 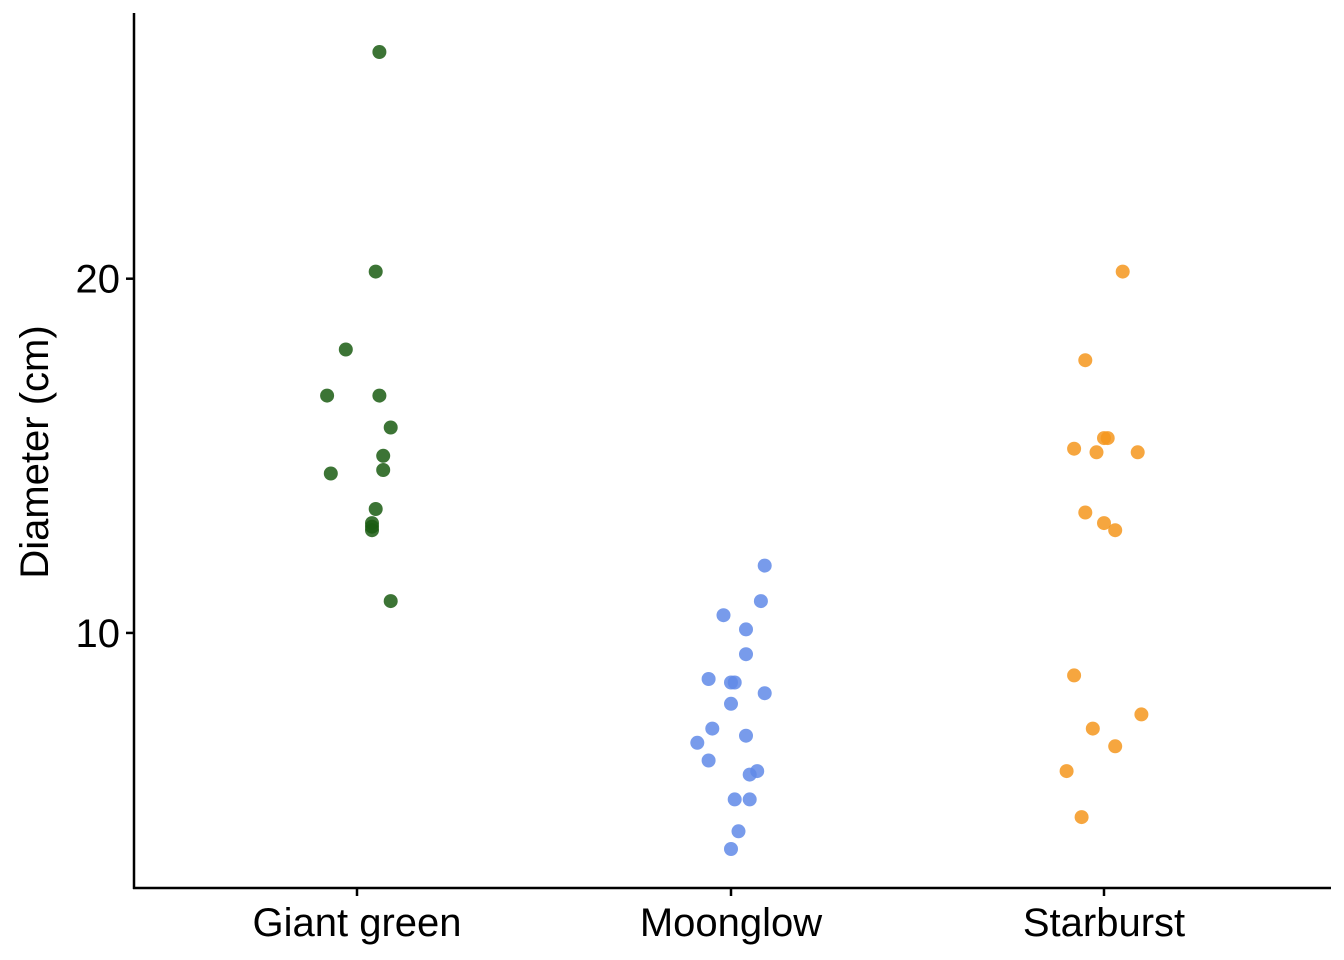 What do you see at coordinates (731, 923) in the screenshot?
I see `x-tick-label: Moonglow` at bounding box center [731, 923].